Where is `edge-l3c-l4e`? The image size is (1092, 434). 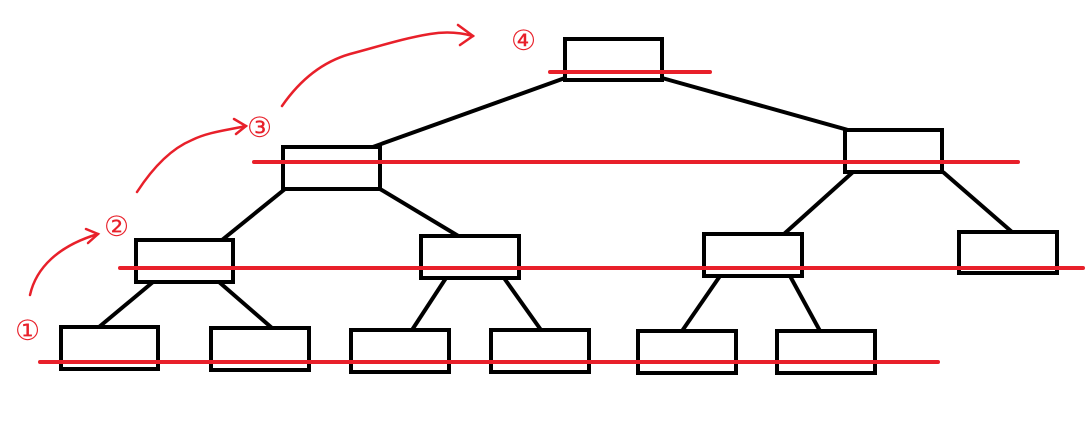 edge-l3c-l4e is located at coordinates (701, 303).